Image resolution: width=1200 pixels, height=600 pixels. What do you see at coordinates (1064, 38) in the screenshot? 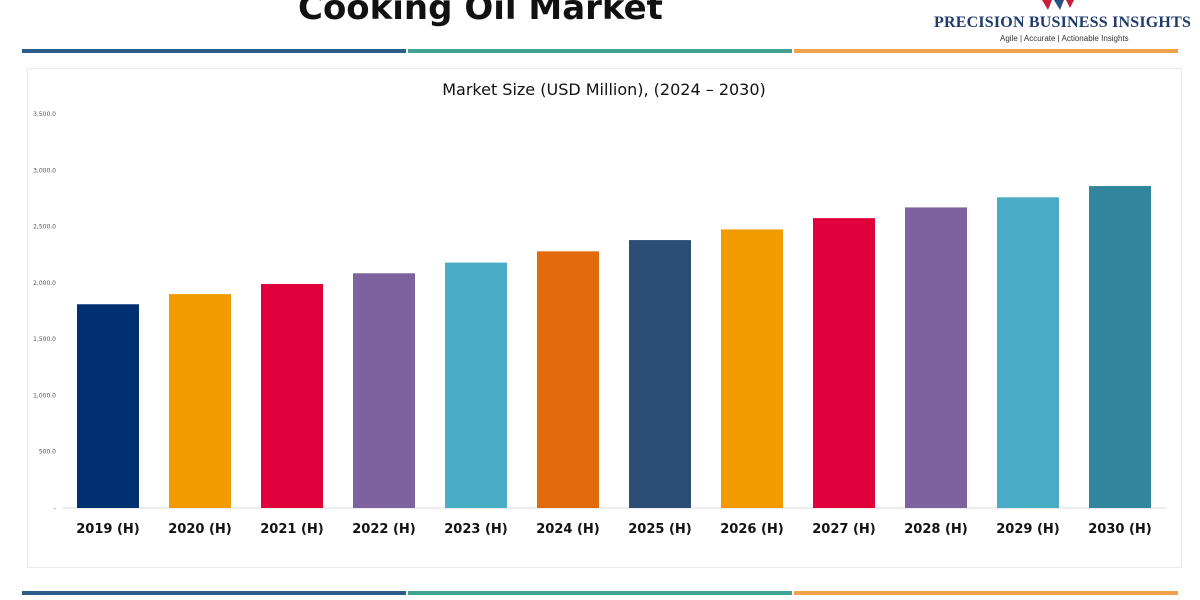
I see `brand-tagline: Agile | Accurate | Actionable Insights` at bounding box center [1064, 38].